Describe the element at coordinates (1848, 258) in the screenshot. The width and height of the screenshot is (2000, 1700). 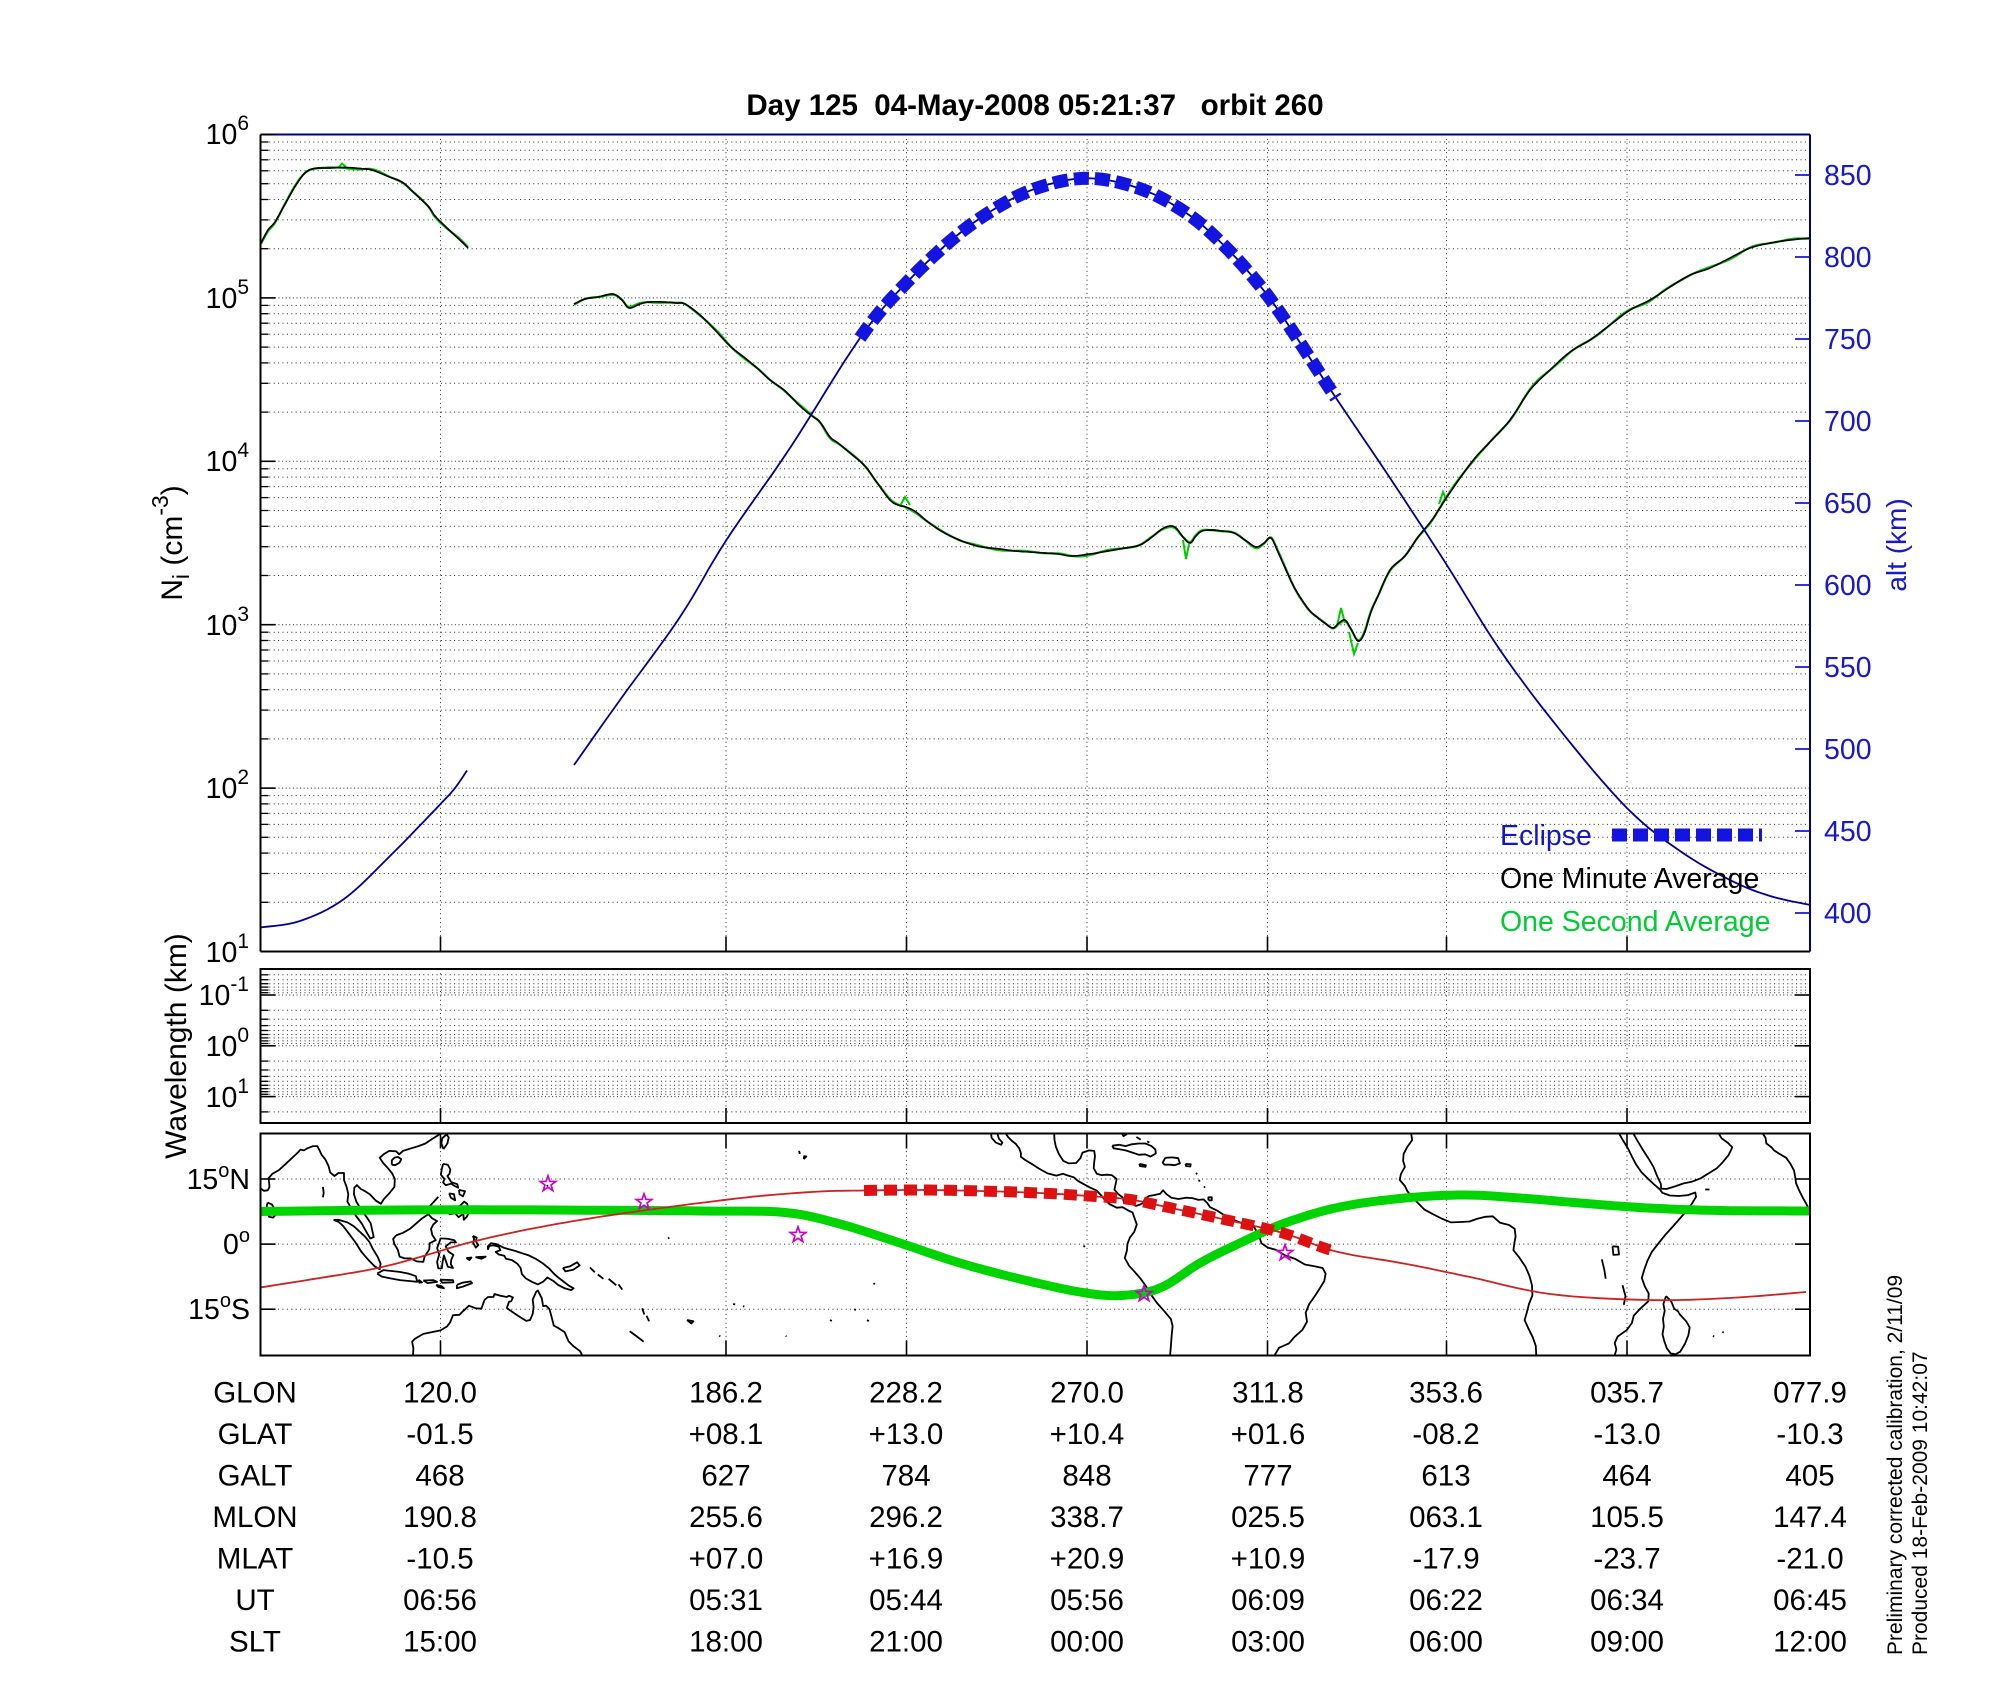
I see `svg-text: 800` at that location.